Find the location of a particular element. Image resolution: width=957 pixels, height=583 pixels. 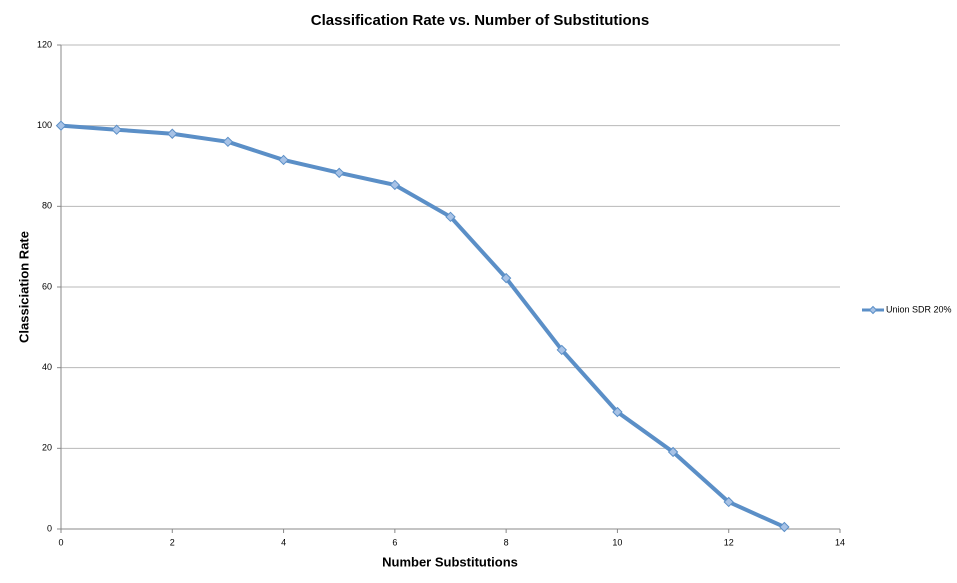

y-tick-label: 120 is located at coordinates (44, 44).